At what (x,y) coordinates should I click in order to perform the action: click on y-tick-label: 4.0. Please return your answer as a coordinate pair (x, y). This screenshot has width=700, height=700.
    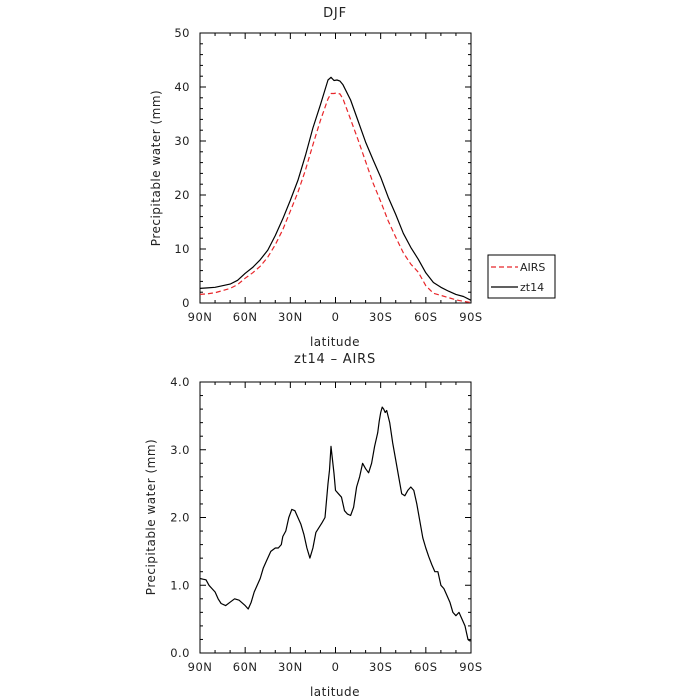
    Looking at the image, I should click on (180, 382).